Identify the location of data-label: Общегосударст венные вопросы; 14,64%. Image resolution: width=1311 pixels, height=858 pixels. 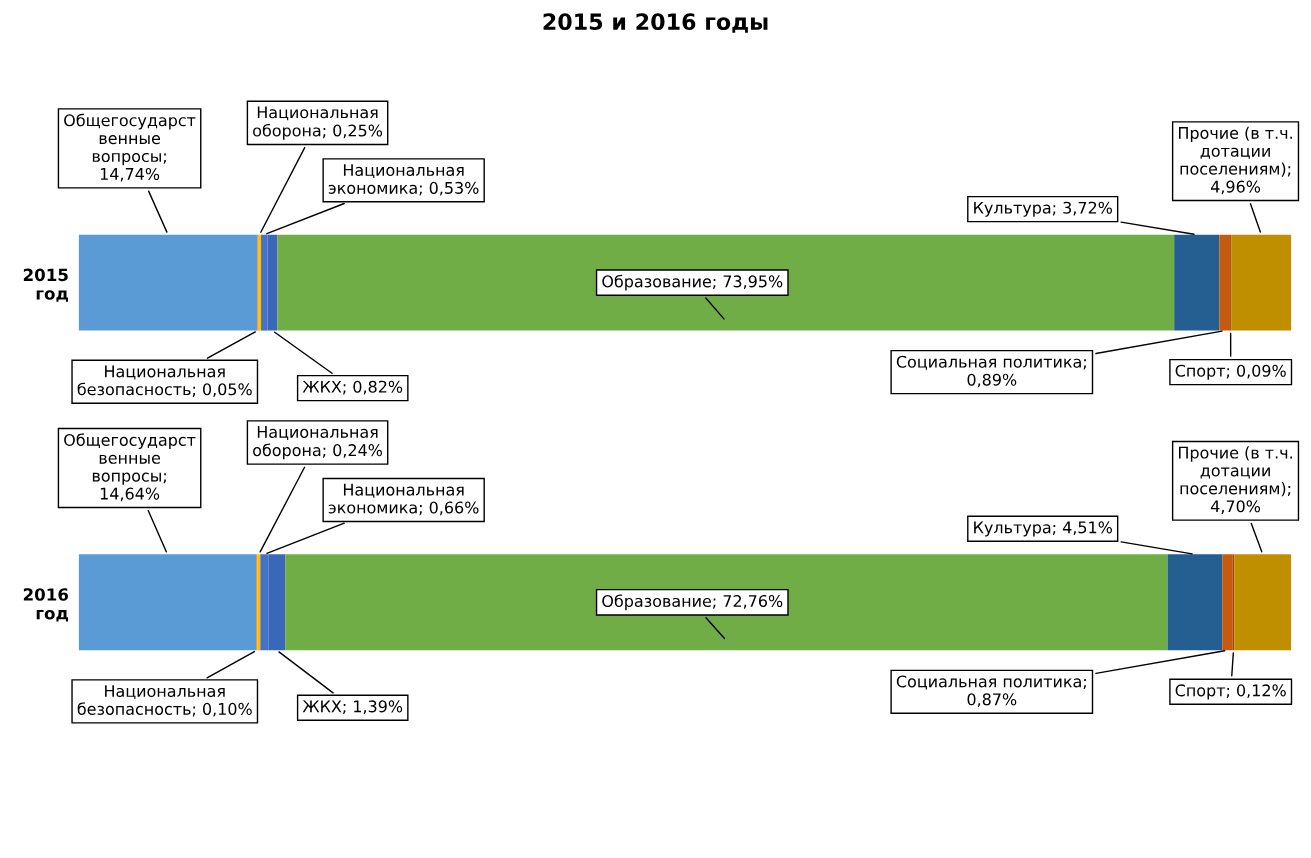
(130, 467).